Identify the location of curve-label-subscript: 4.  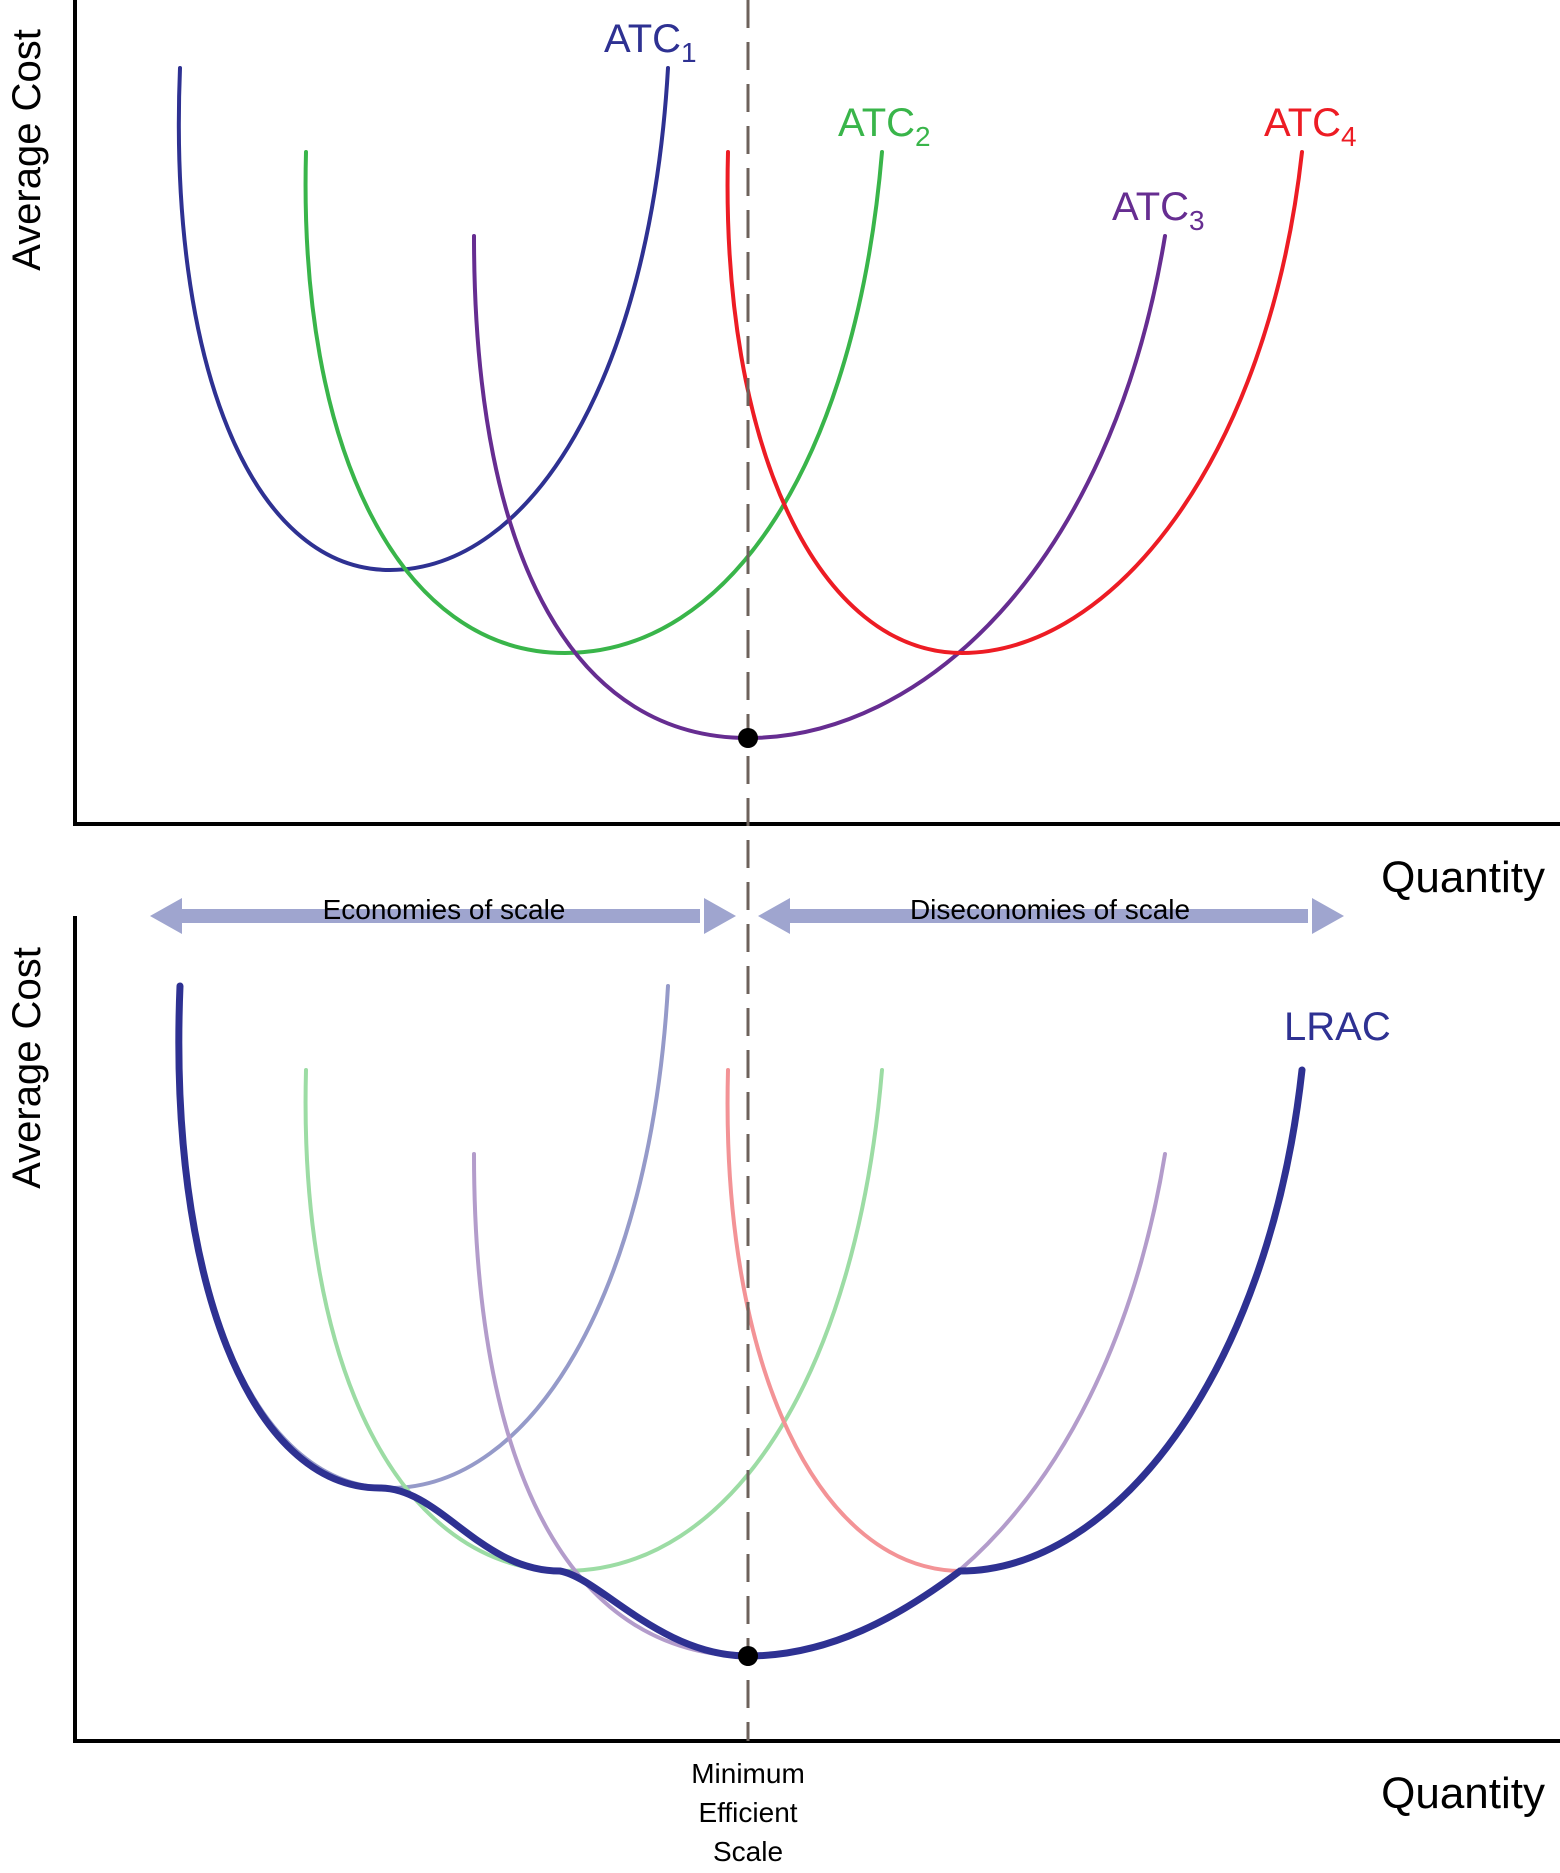
(1349, 136).